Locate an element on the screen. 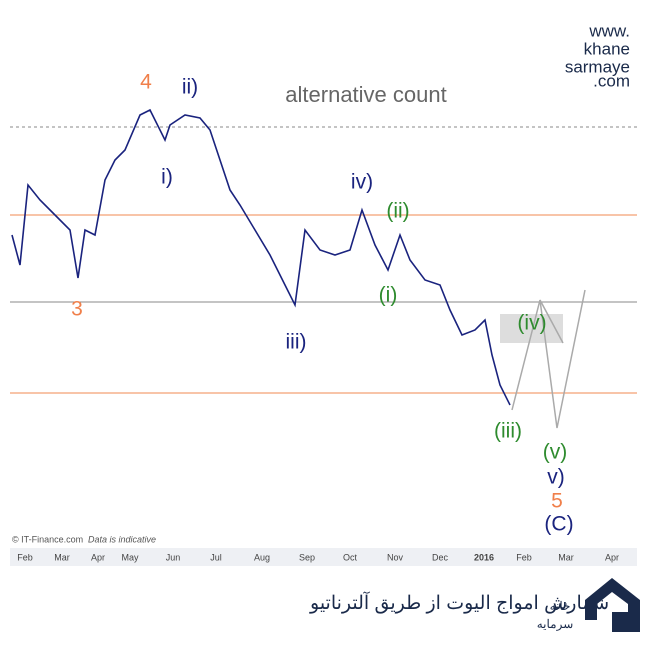 This screenshot has height=655, width=650. watermark: www. khane sarmaye .com is located at coordinates (597, 55).